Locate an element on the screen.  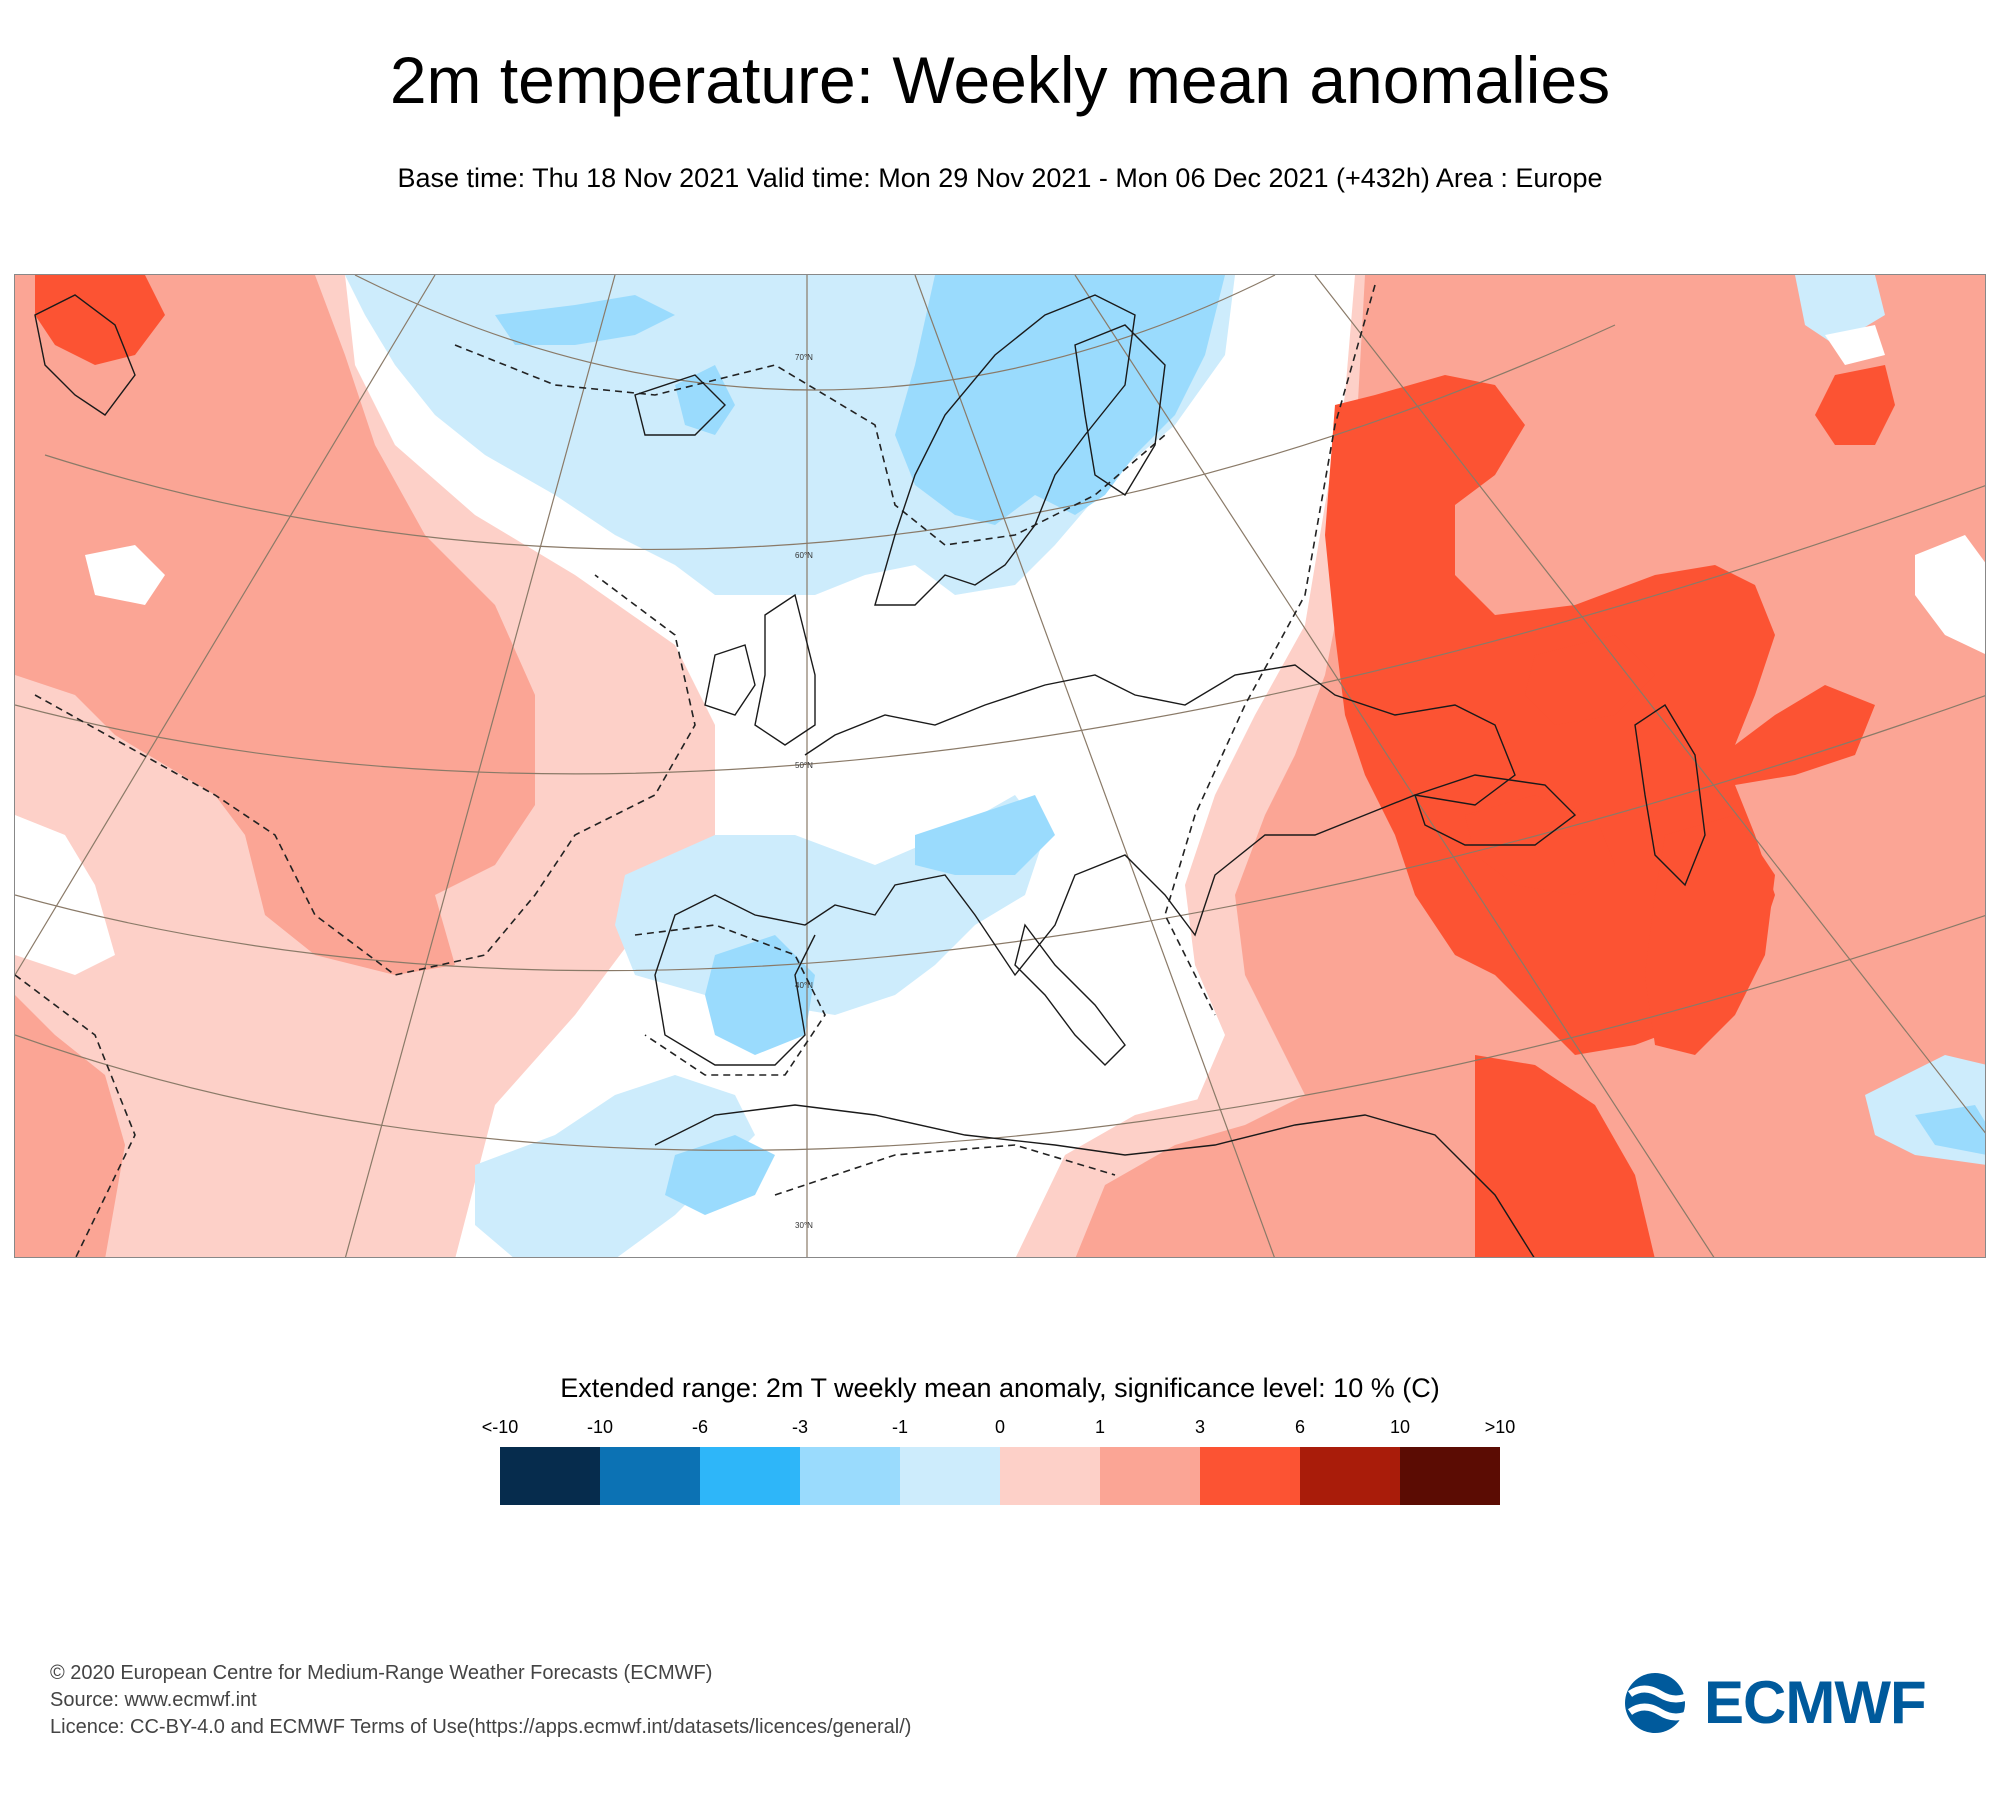
ecmwf-logo-icon is located at coordinates (1659, 1703).